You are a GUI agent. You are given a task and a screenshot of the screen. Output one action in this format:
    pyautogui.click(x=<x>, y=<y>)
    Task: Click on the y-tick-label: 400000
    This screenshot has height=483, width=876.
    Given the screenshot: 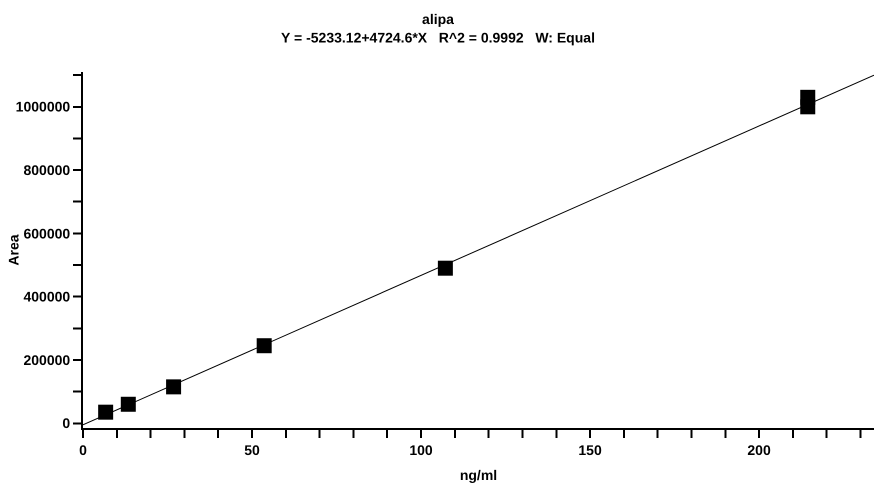 What is the action you would take?
    pyautogui.click(x=46, y=296)
    